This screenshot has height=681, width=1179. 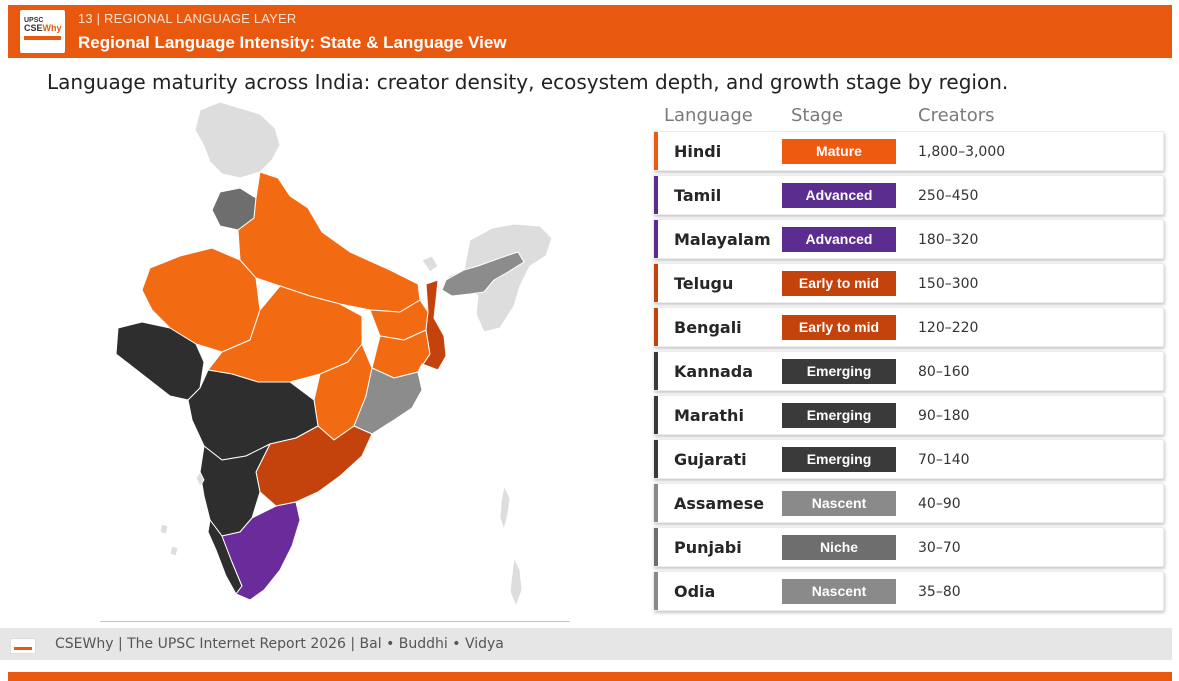 What do you see at coordinates (34, 20) in the screenshot?
I see `logo-line1: UPSC` at bounding box center [34, 20].